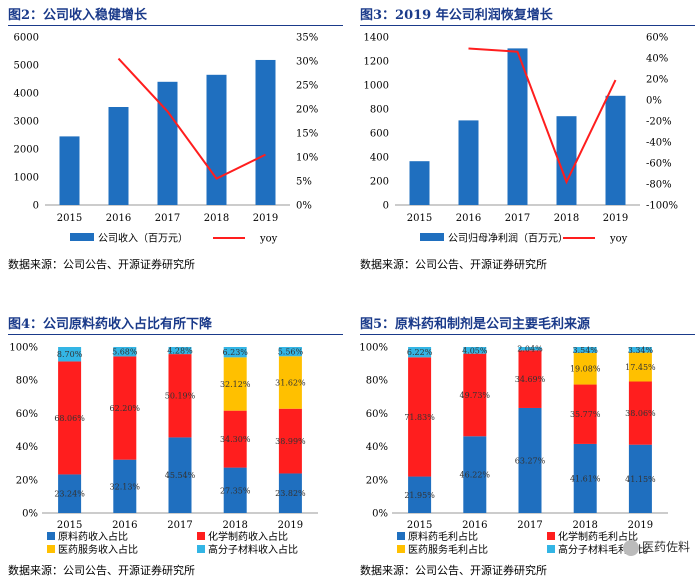  Describe the element at coordinates (598, 536) in the screenshot. I see `legend-label: 化学制药毛利占比` at that location.